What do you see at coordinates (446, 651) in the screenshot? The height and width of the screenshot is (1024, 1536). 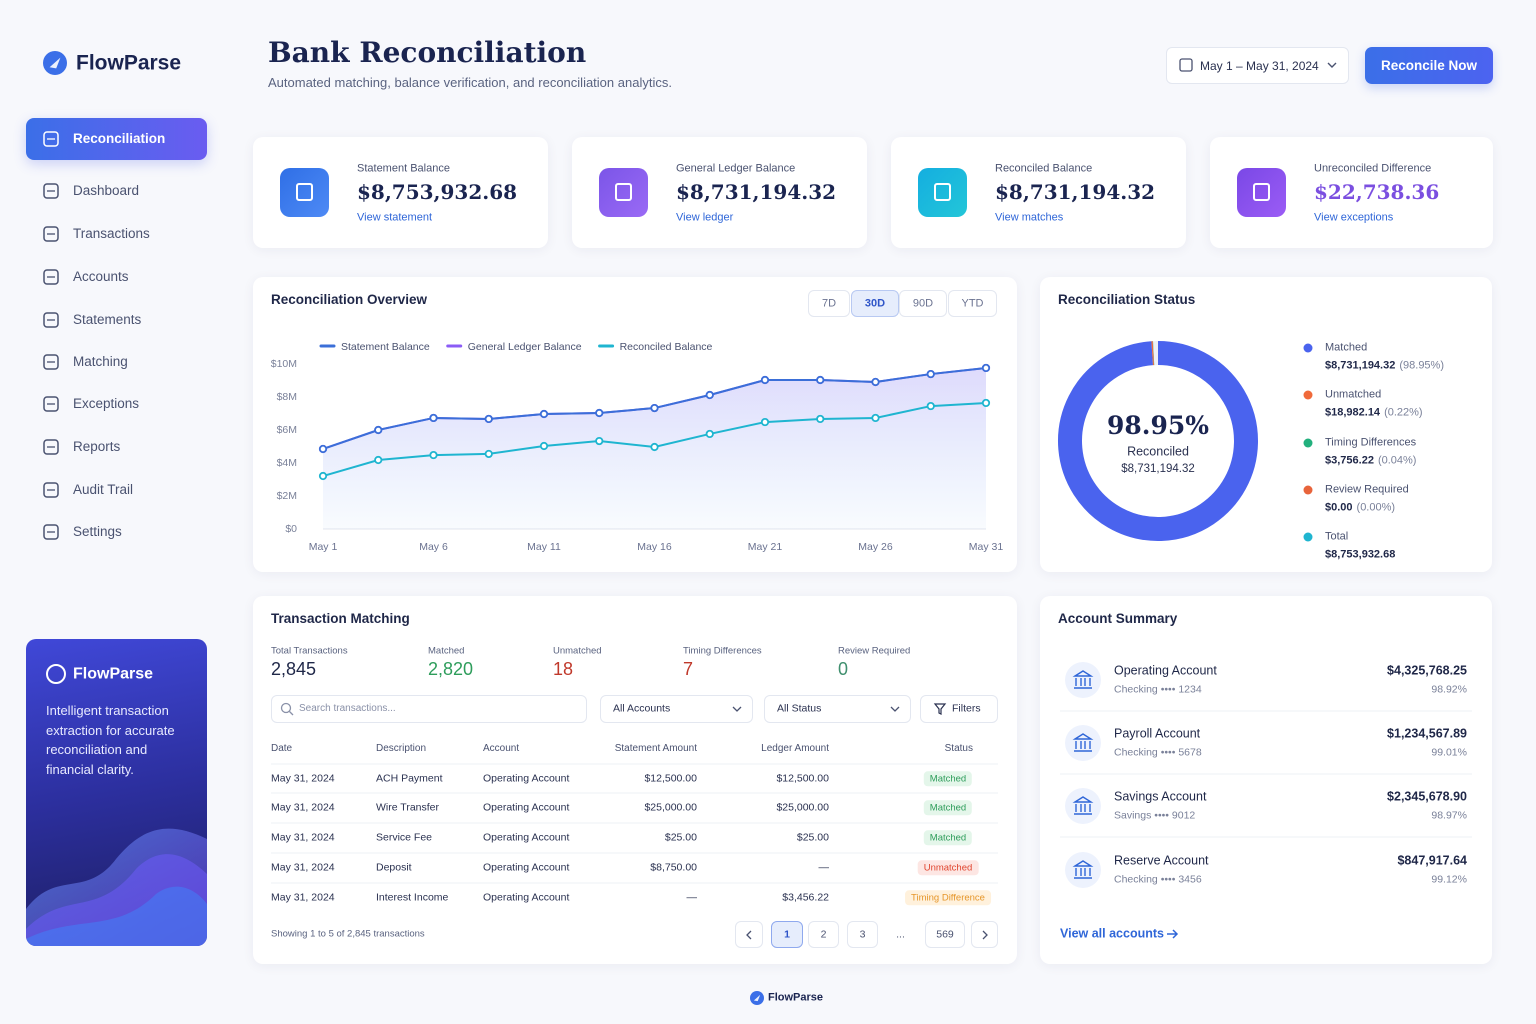 I see `stat-label: Matched` at bounding box center [446, 651].